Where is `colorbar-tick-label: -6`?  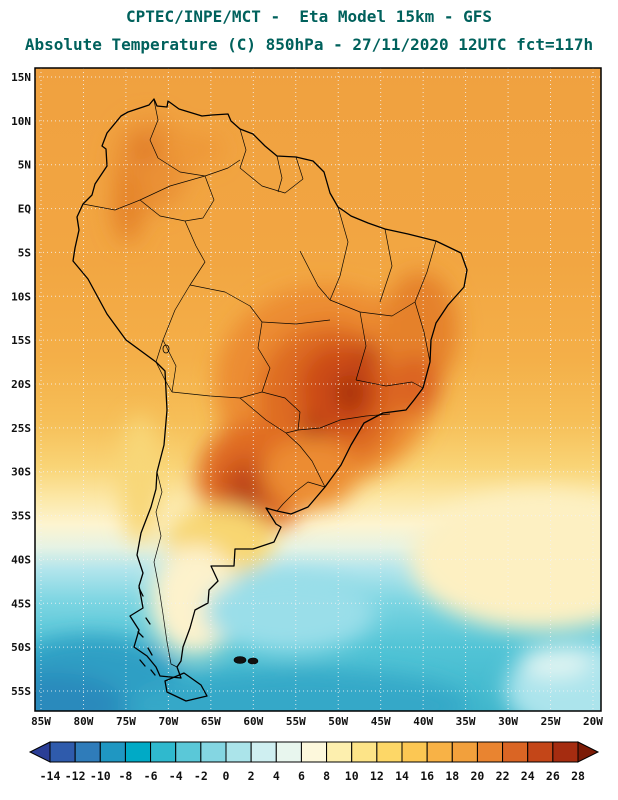
colorbar-tick-label: -6 is located at coordinates (151, 776).